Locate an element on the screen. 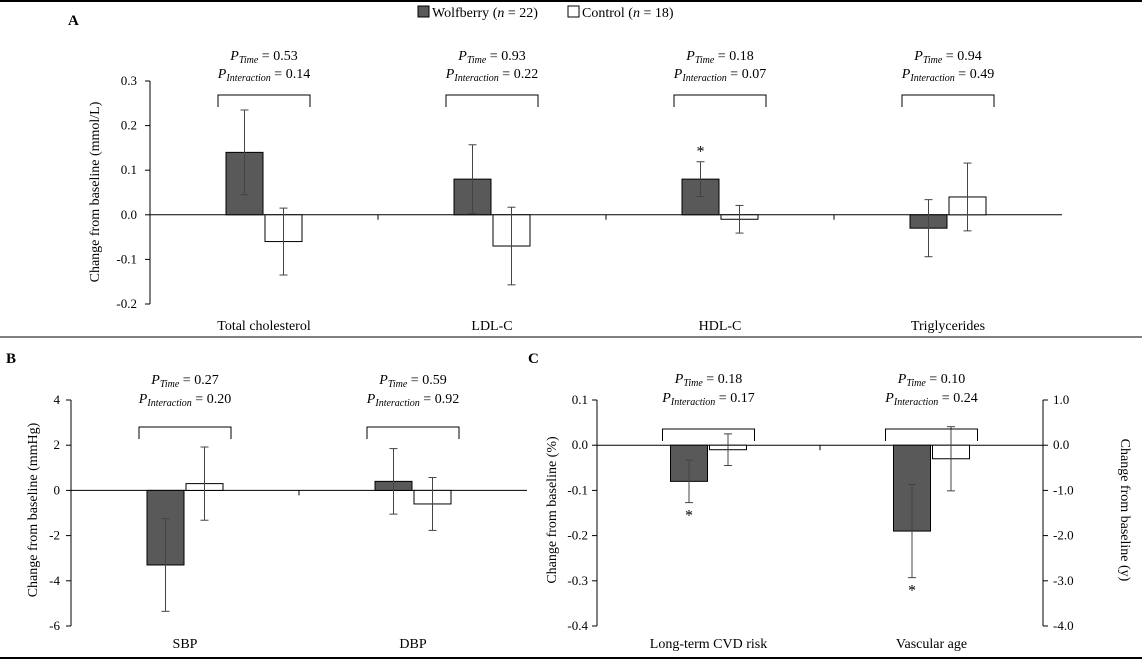  category-label: Total cholesterol is located at coordinates (264, 326).